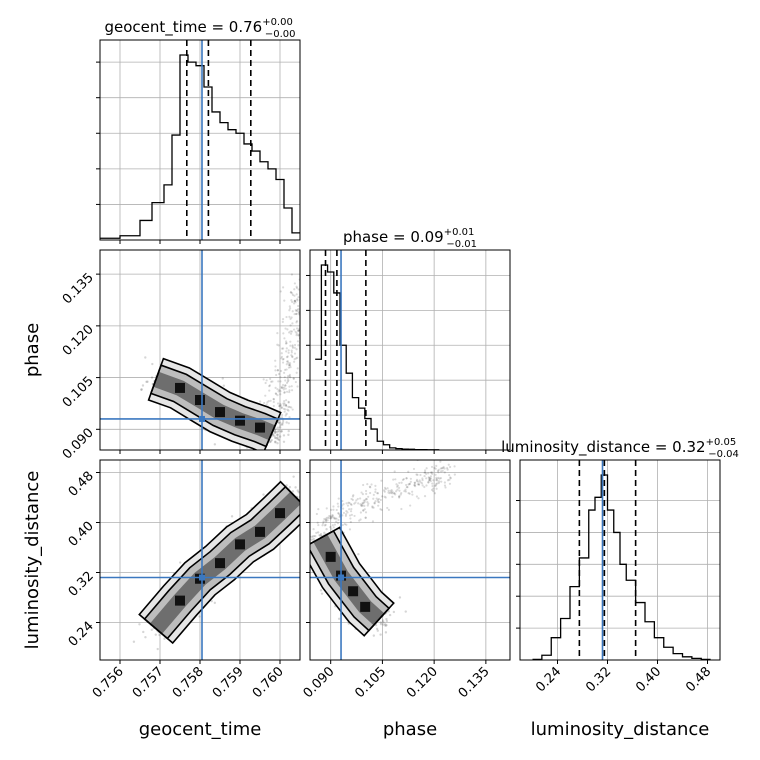 Image resolution: width=760 pixels, height=760 pixels. Describe the element at coordinates (698, 679) in the screenshot. I see `x-tick-label: 0.48` at that location.